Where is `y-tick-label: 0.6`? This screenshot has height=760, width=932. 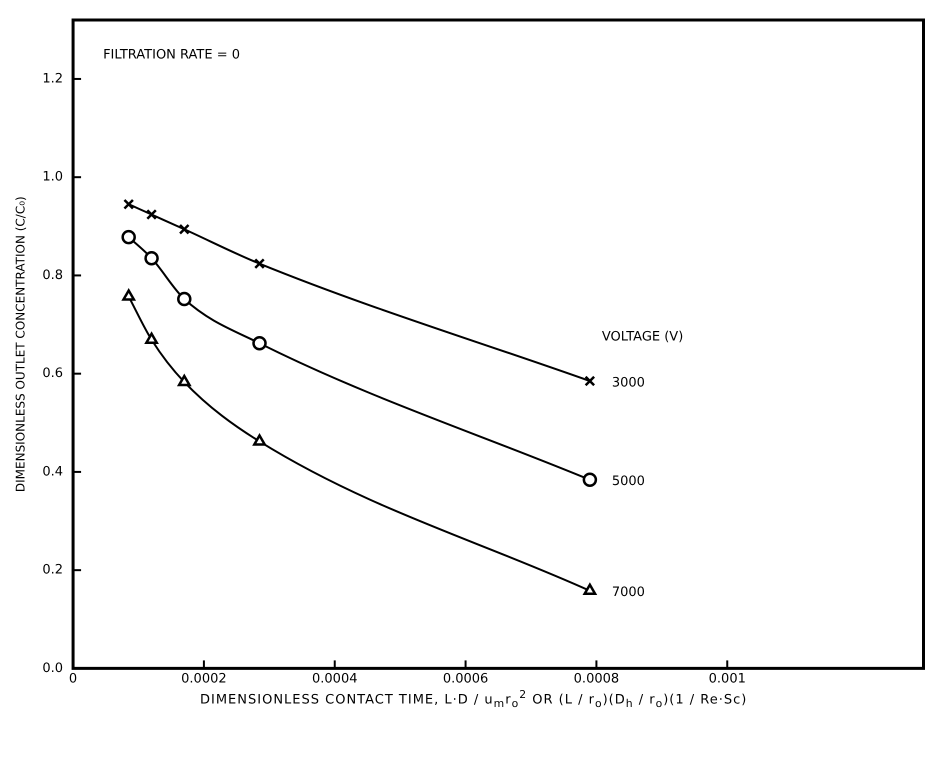
y-tick-label: 0.6 is located at coordinates (53, 374).